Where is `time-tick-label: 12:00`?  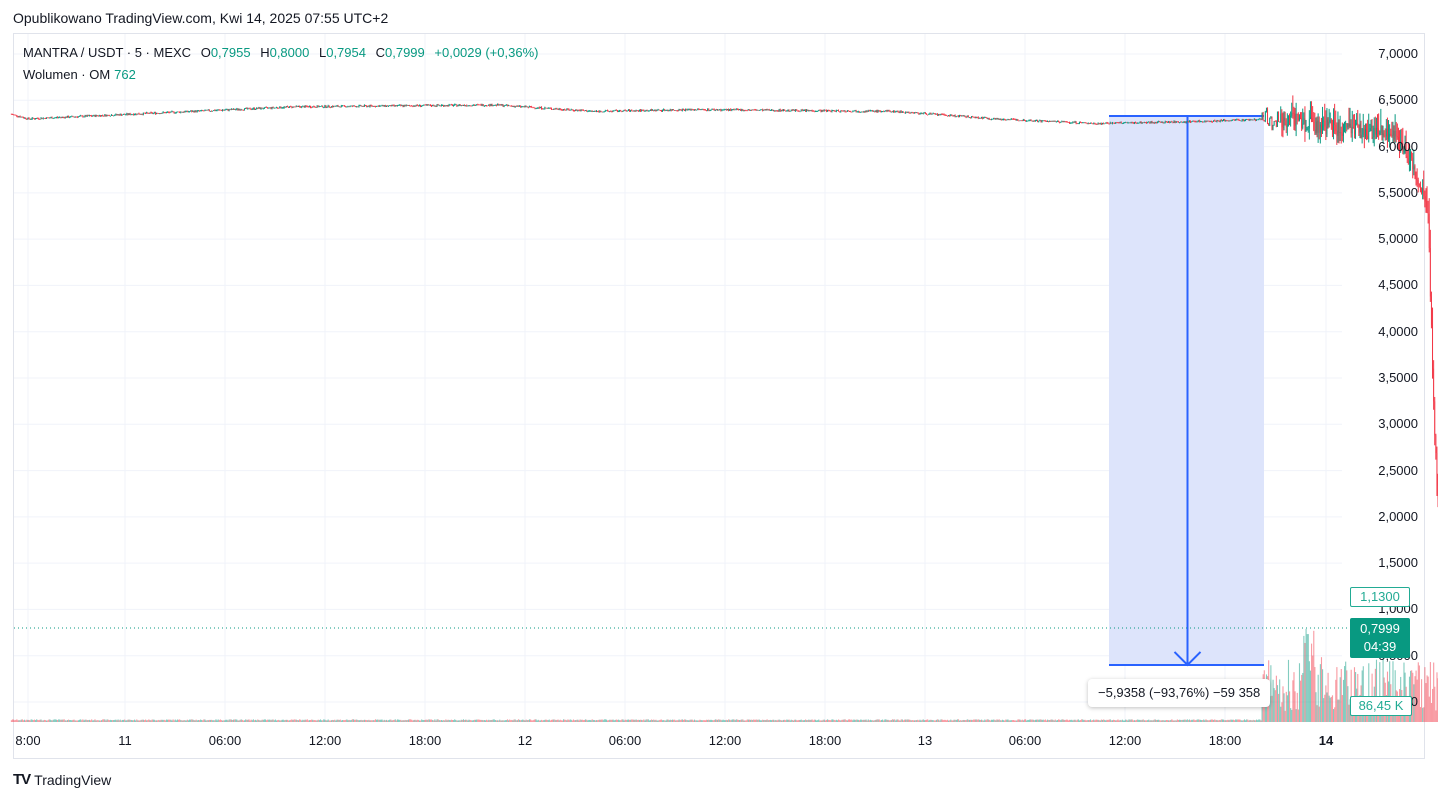
time-tick-label: 12:00 is located at coordinates (725, 740).